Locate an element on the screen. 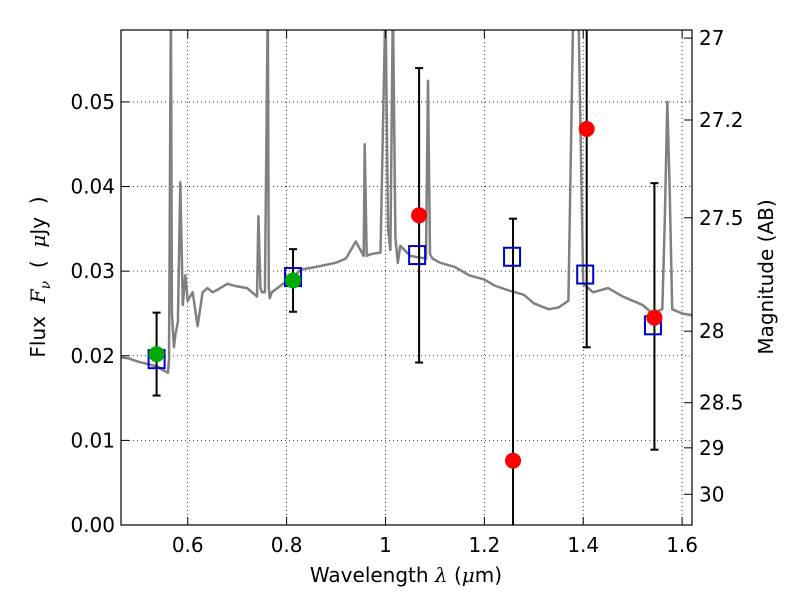  y-axis-ticks: 0.00 0.01 0.02 0.03 0.04 0.05 is located at coordinates (99, 313).